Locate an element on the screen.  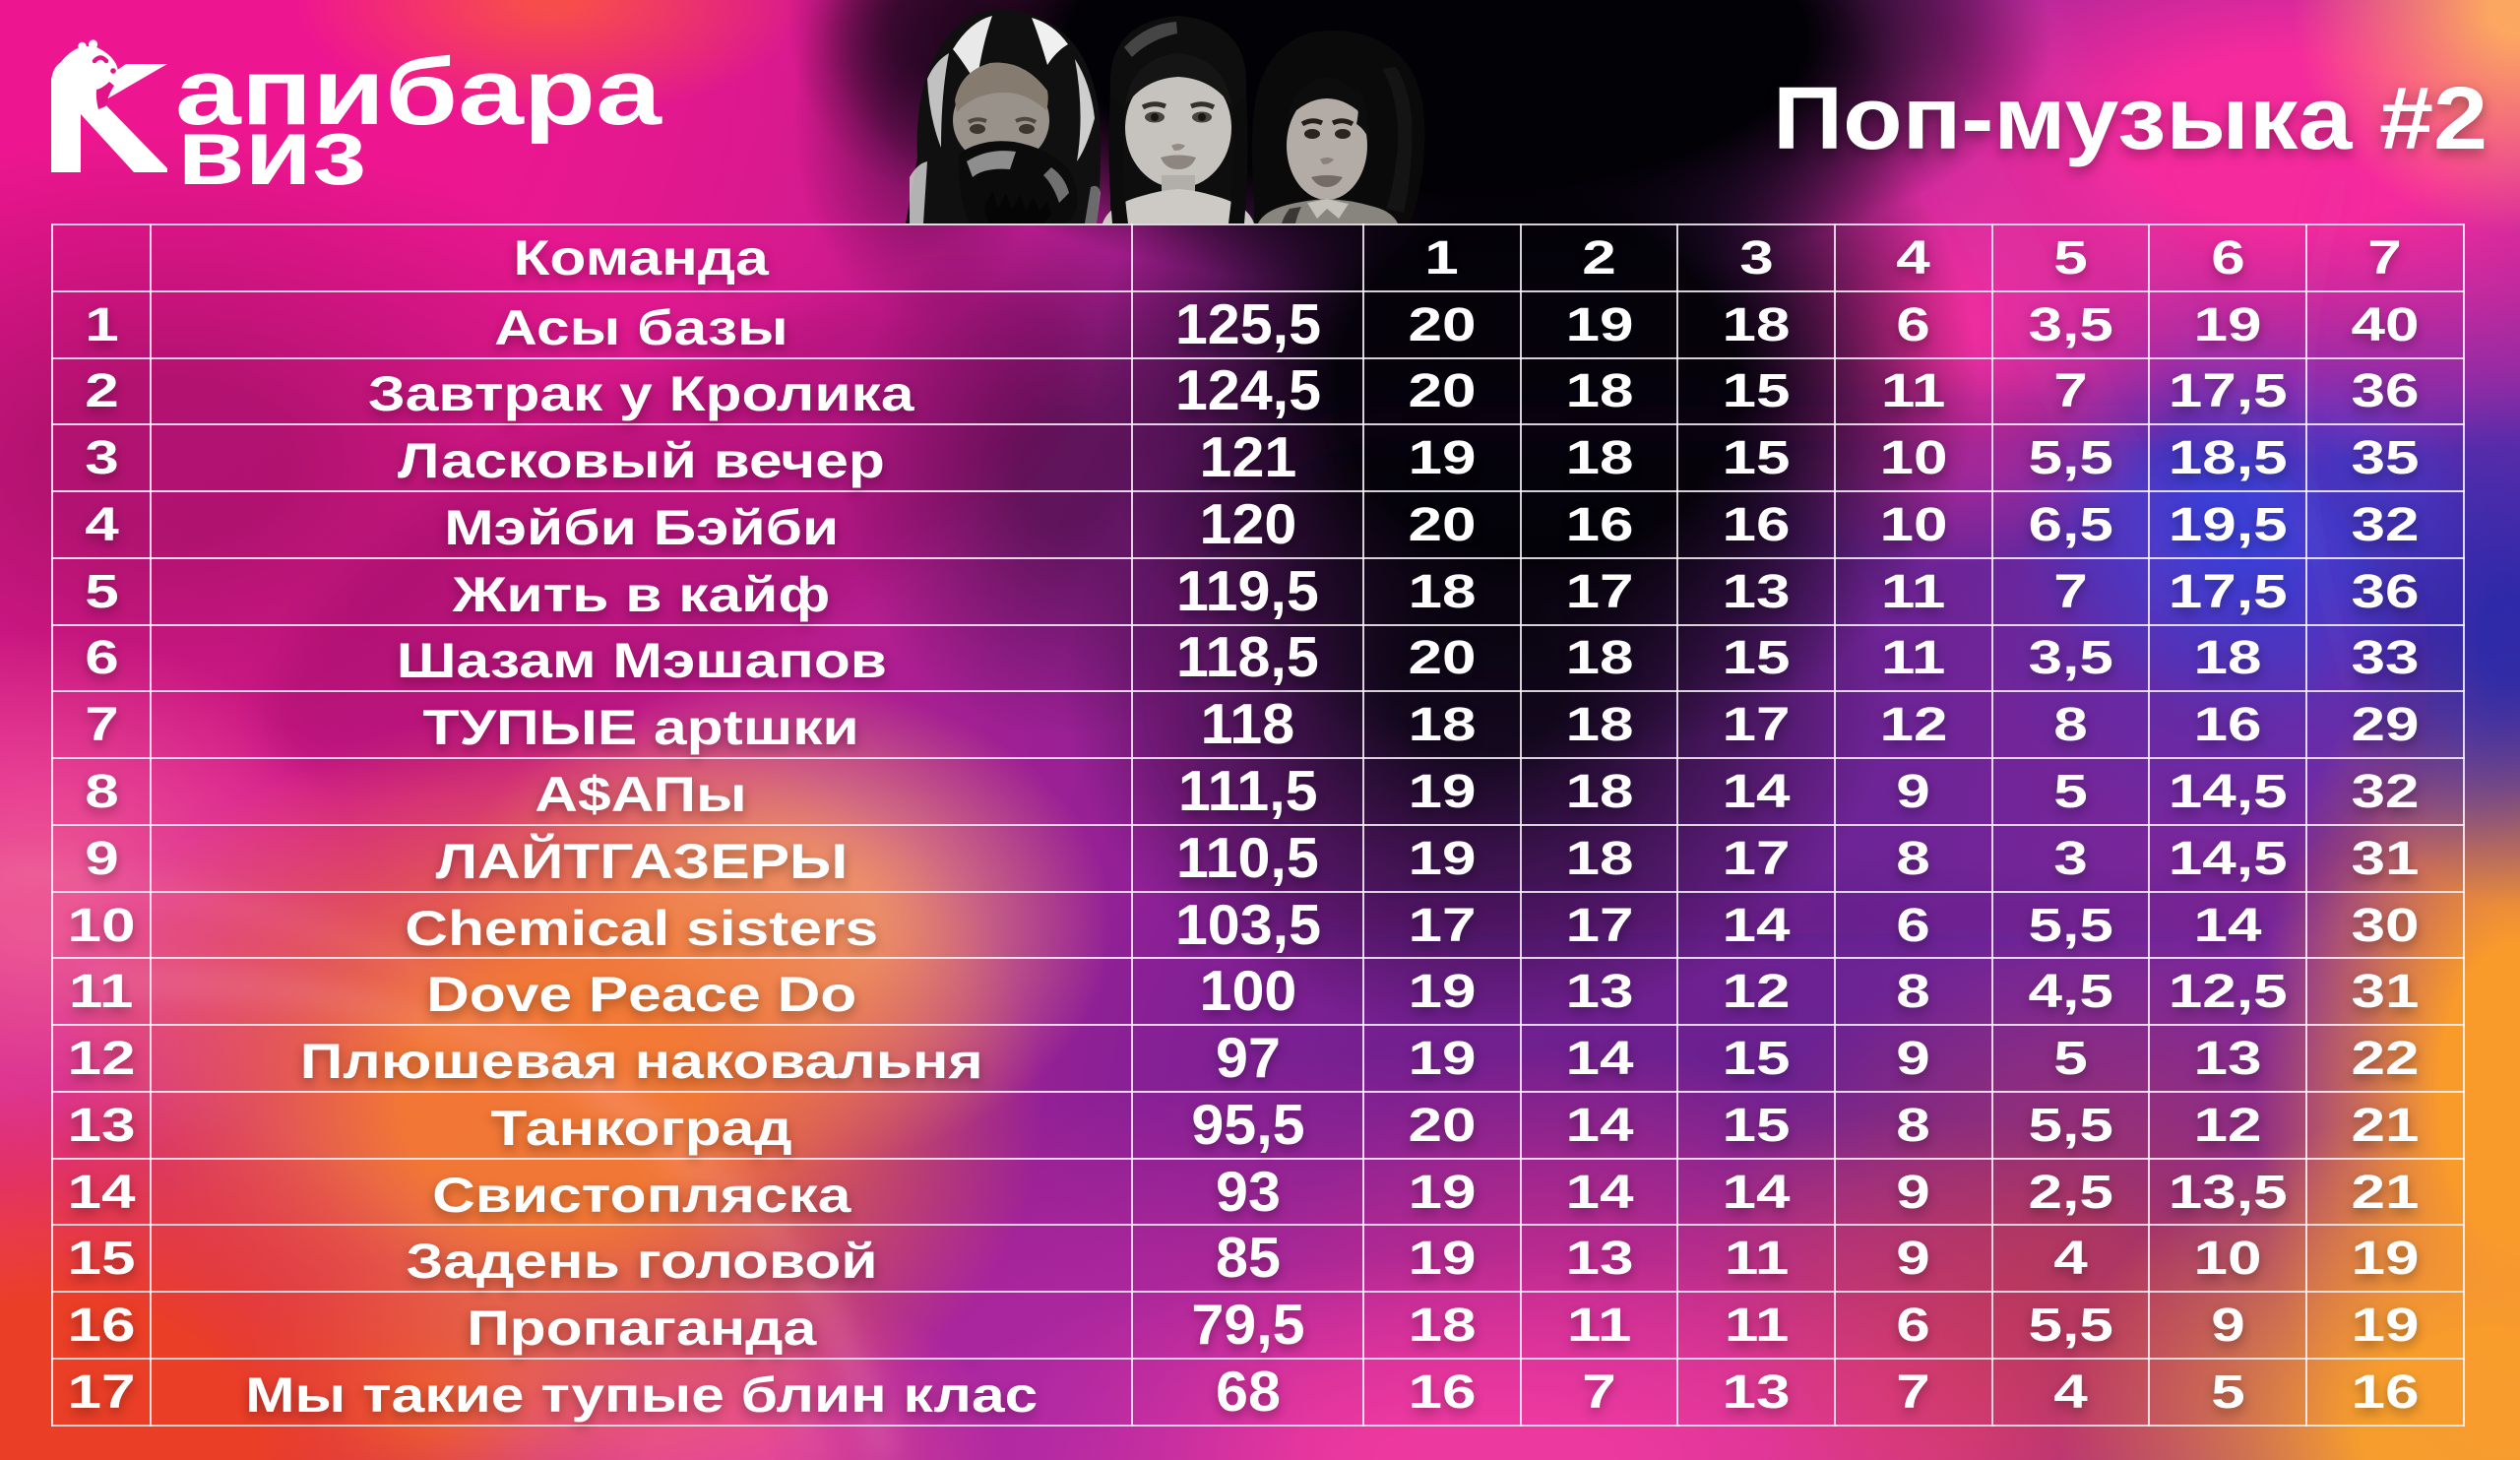
svg-text: виз is located at coordinates (271, 152).